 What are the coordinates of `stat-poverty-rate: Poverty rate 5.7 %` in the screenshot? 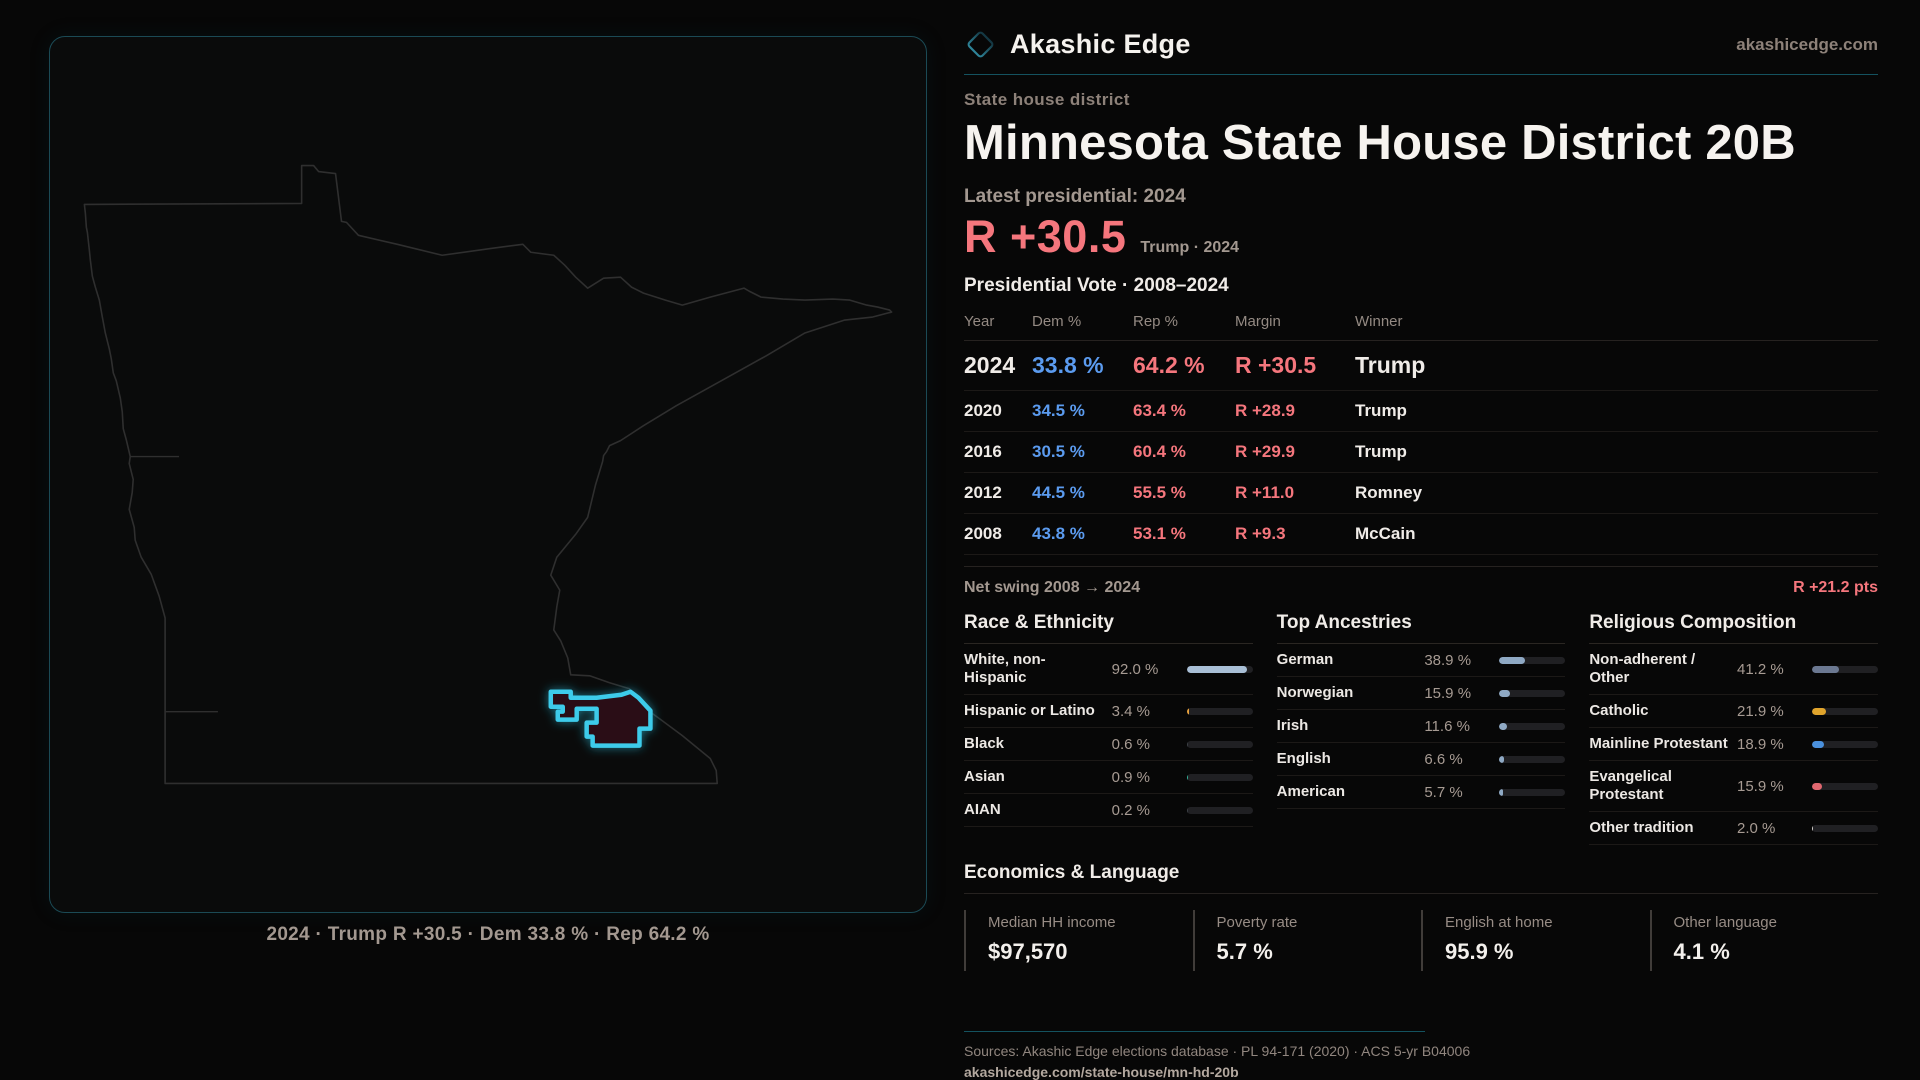 It's located at (1307, 940).